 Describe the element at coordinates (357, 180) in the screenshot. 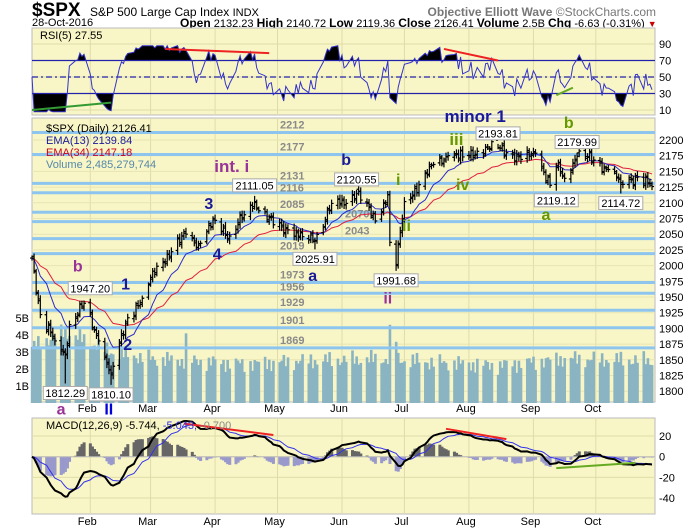

I see `pivot-label: 2120.55` at that location.